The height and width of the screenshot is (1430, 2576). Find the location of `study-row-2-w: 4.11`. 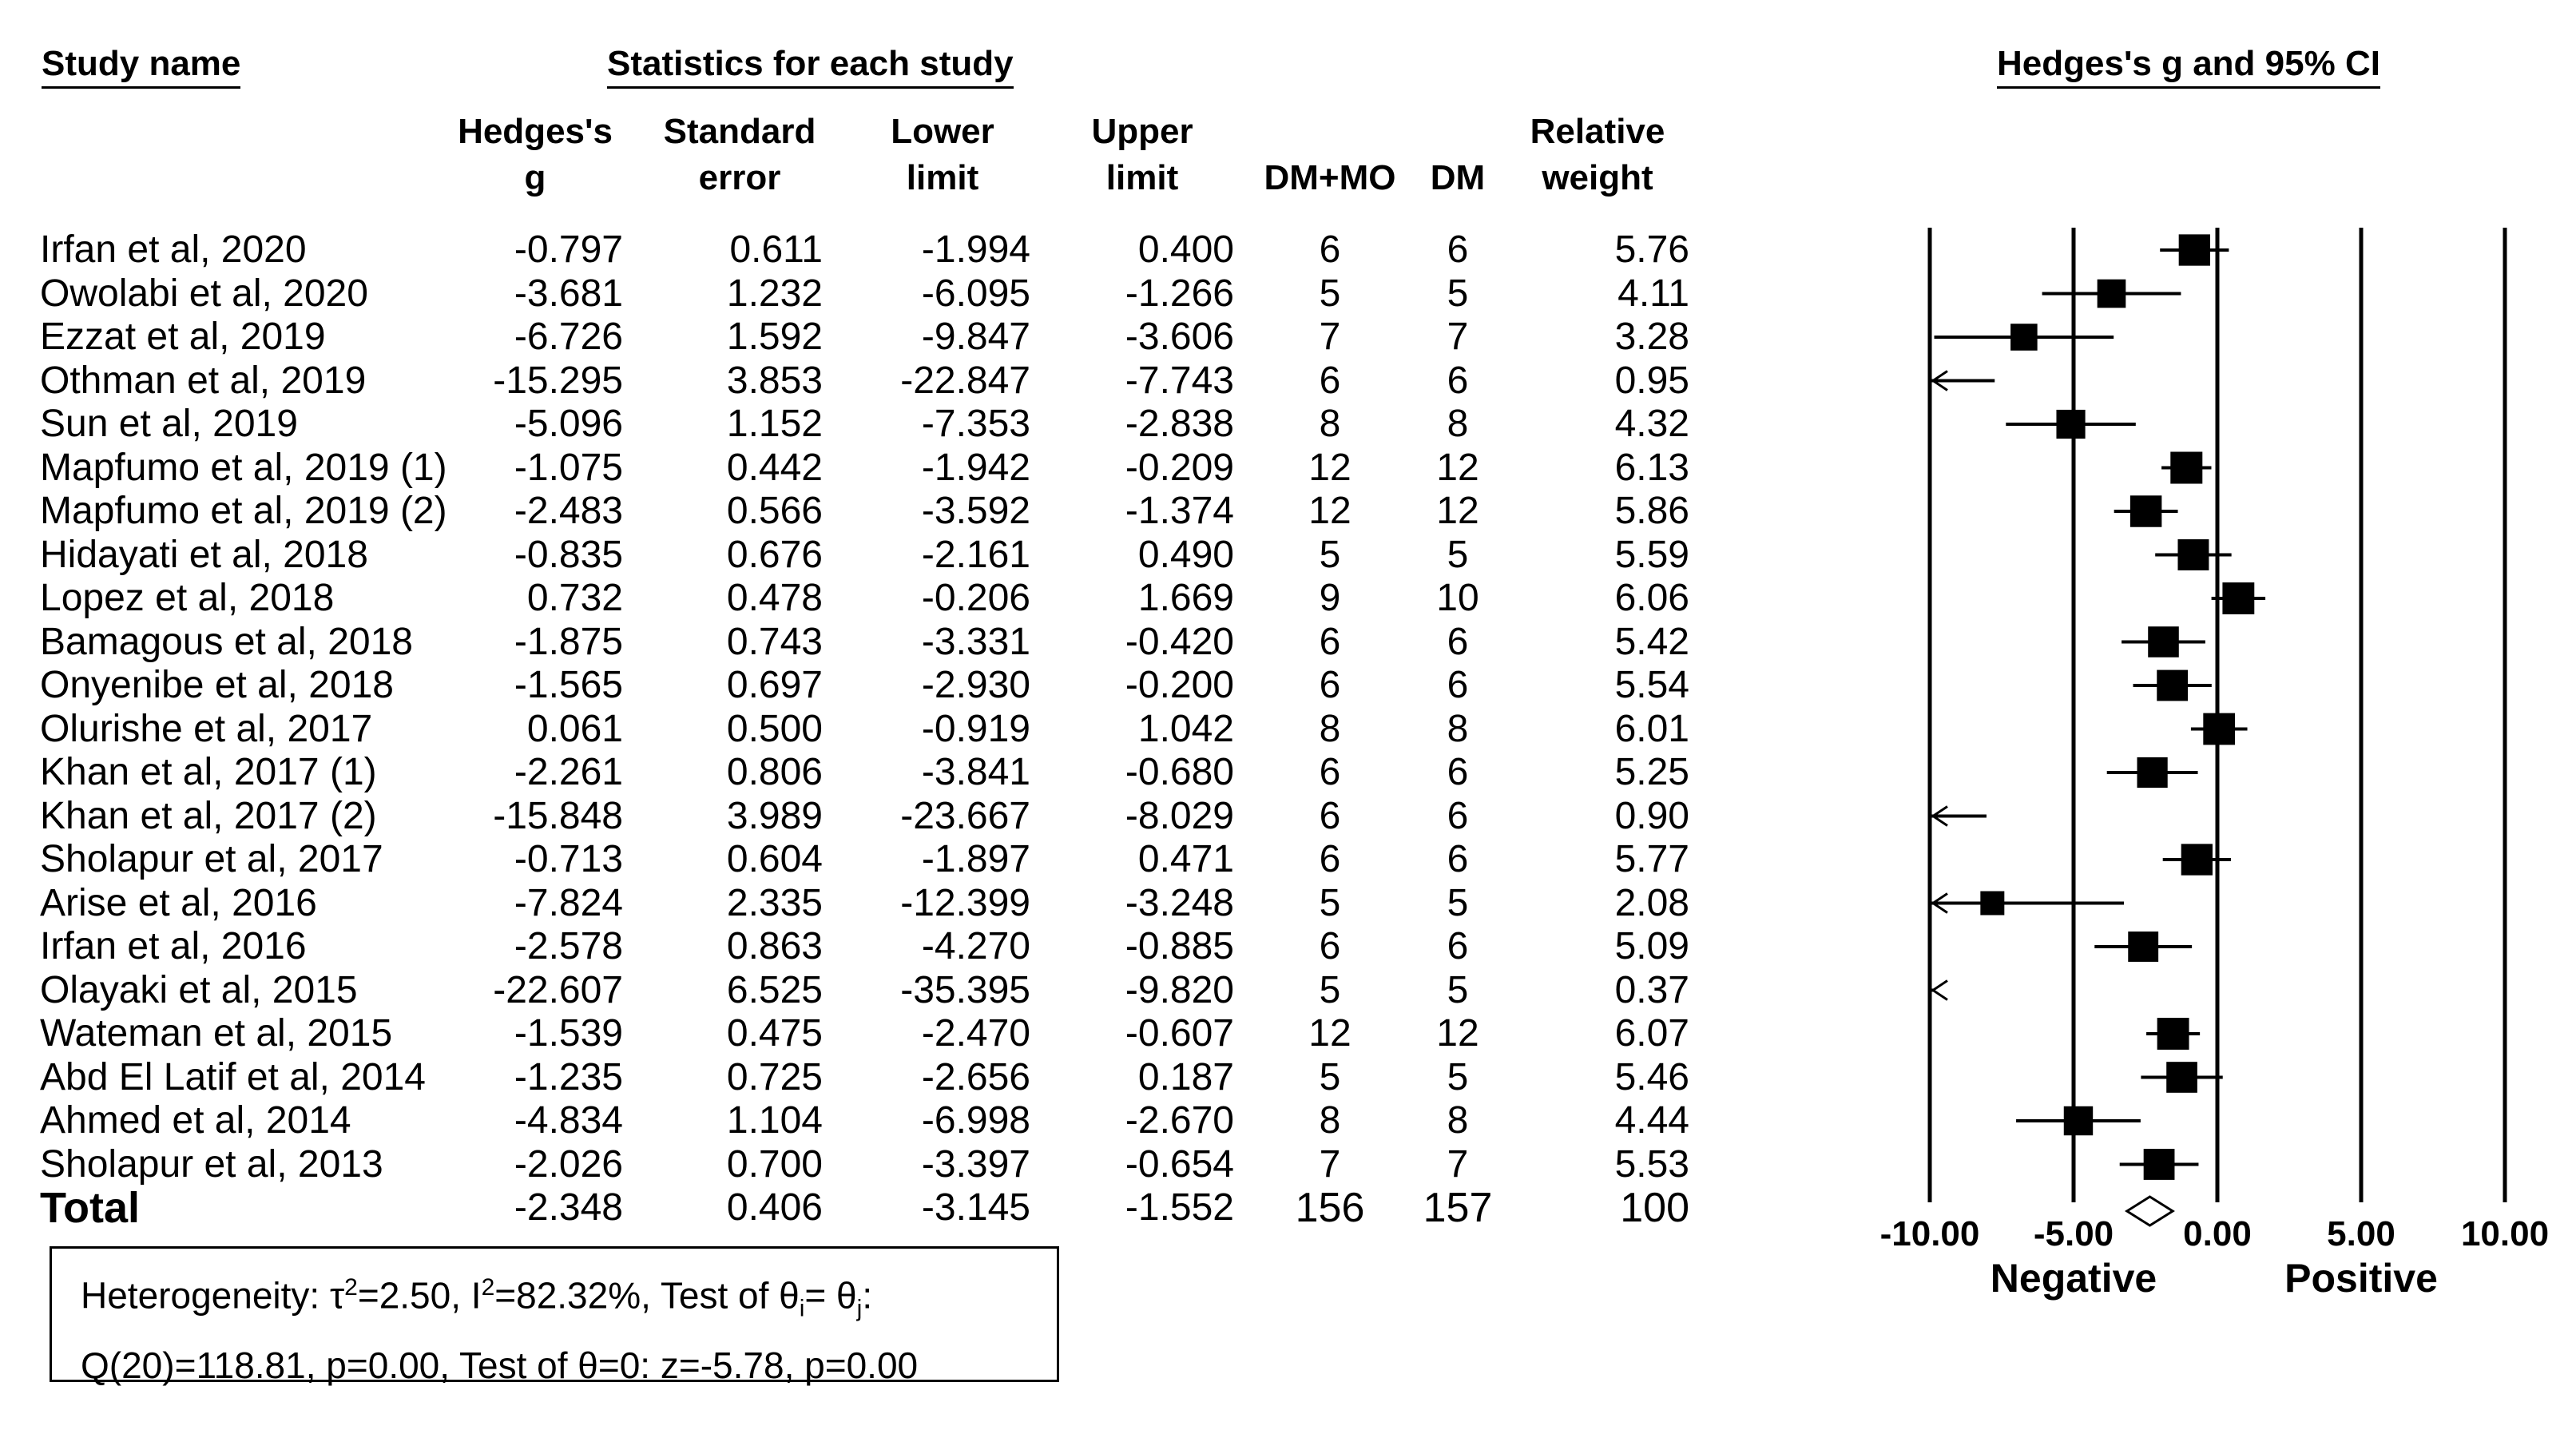

study-row-2-w: 4.11 is located at coordinates (1653, 293).